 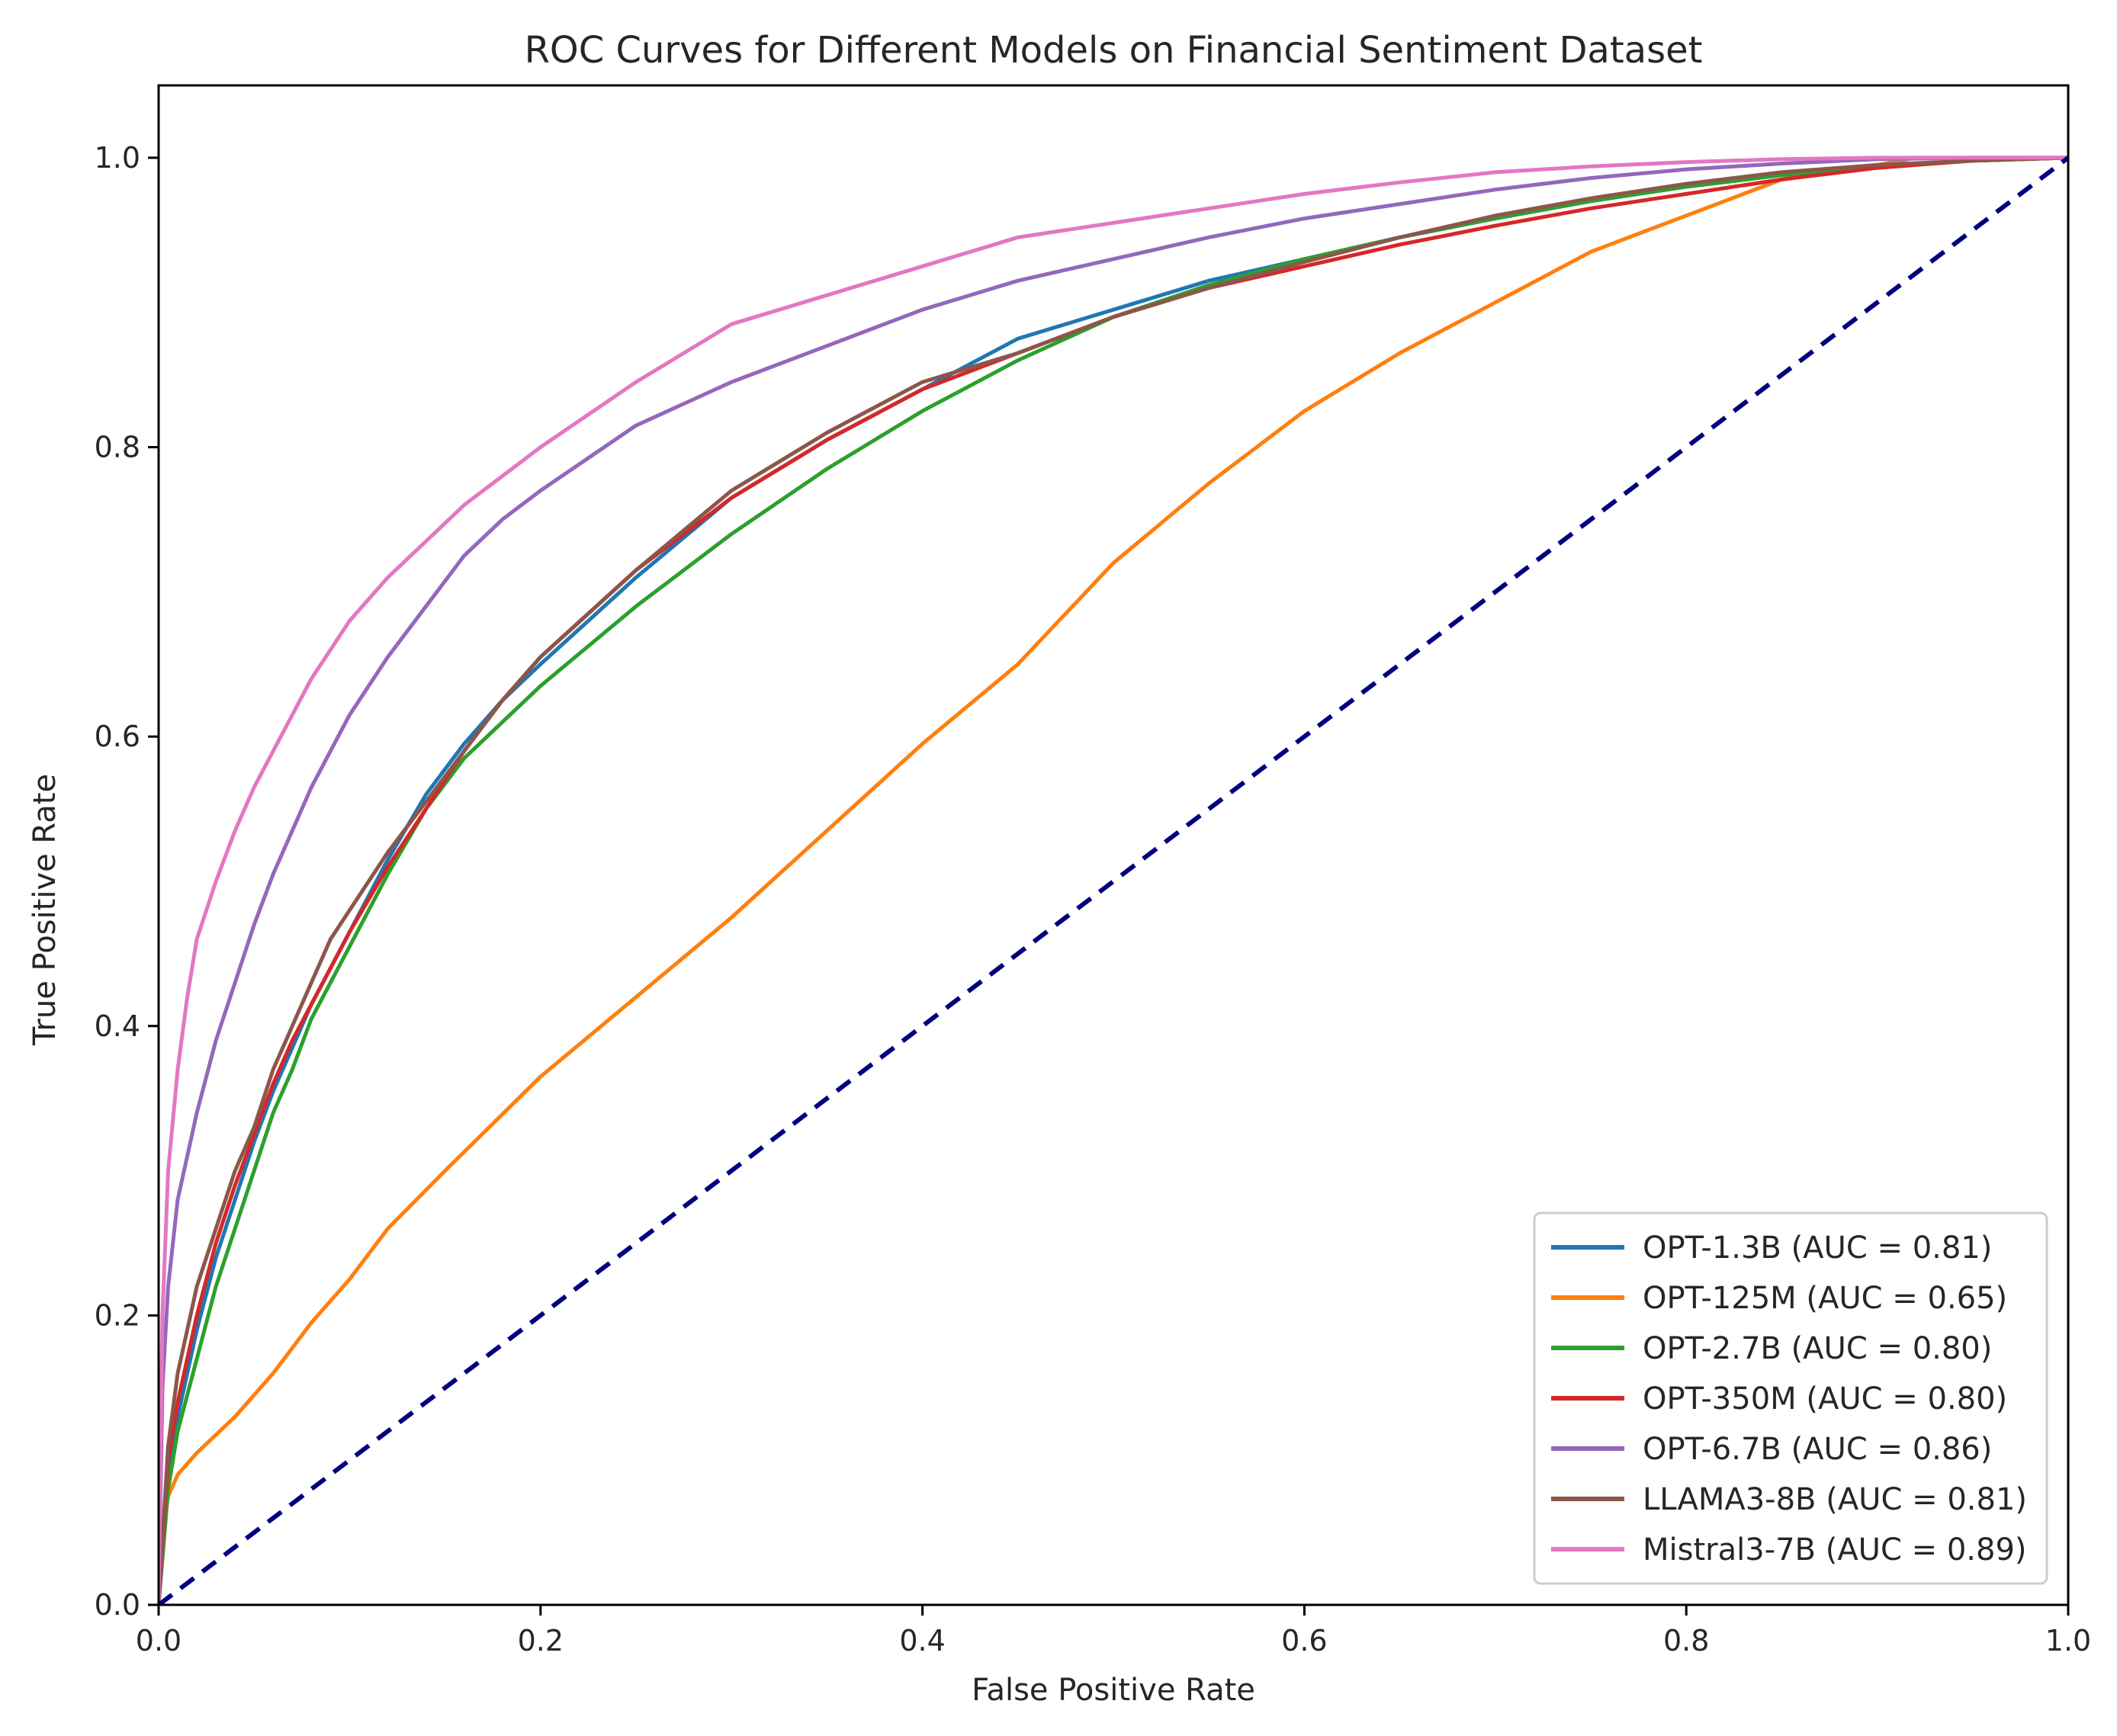 What do you see at coordinates (117, 448) in the screenshot?
I see `y-tick-label-4: 0.8` at bounding box center [117, 448].